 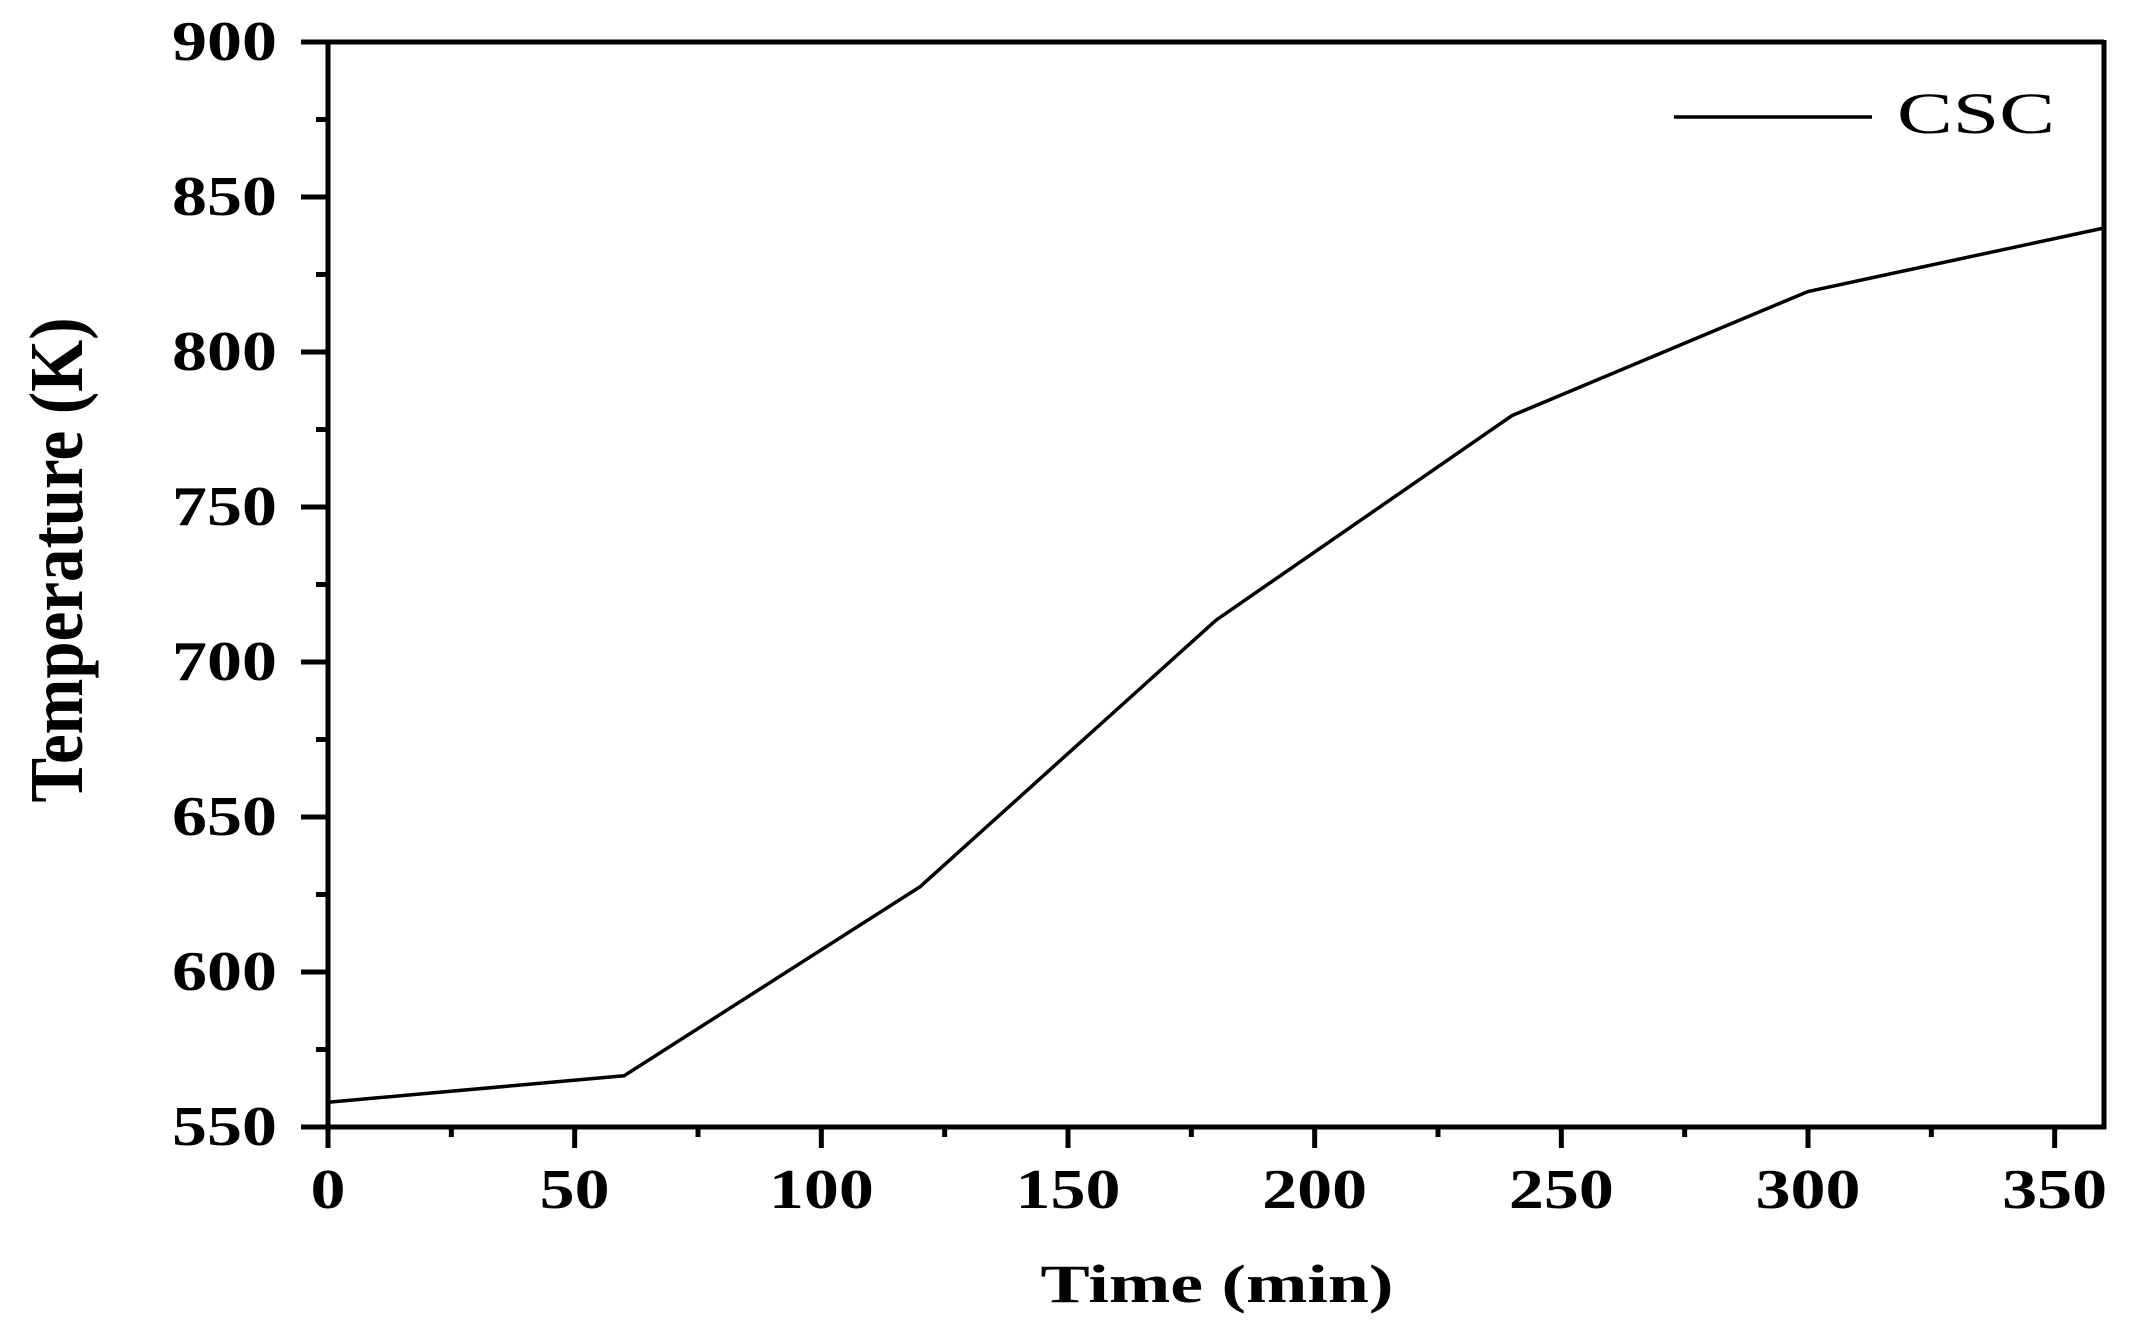 I want to click on x-tick-label: 200, so click(x=1314, y=1190).